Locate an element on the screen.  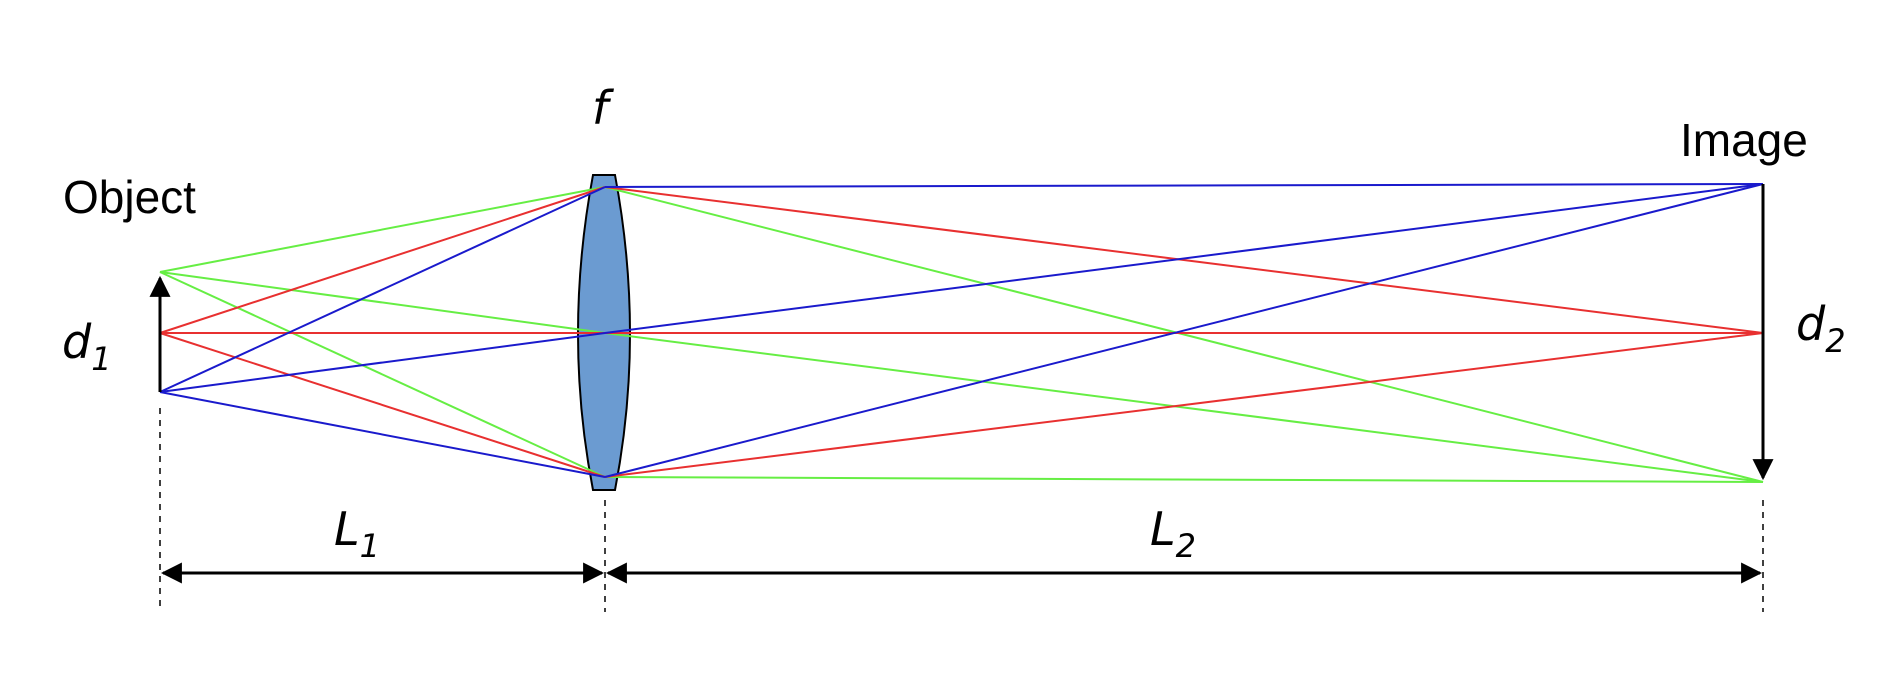
image-distance-label: L2 is located at coordinates (1173, 533).